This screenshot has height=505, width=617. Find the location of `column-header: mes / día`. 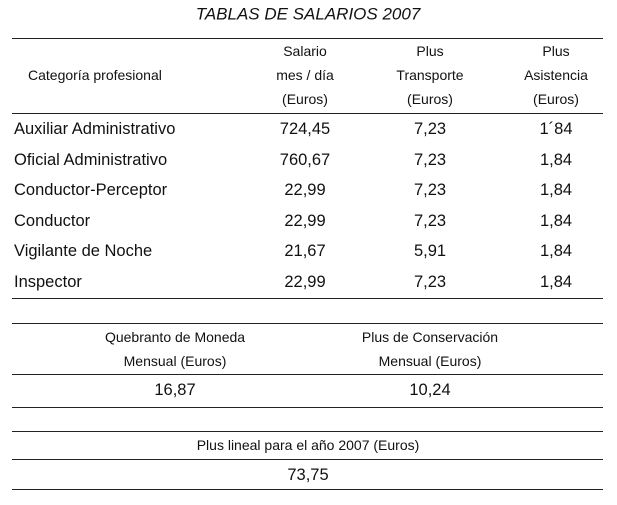

column-header: mes / día is located at coordinates (305, 75).